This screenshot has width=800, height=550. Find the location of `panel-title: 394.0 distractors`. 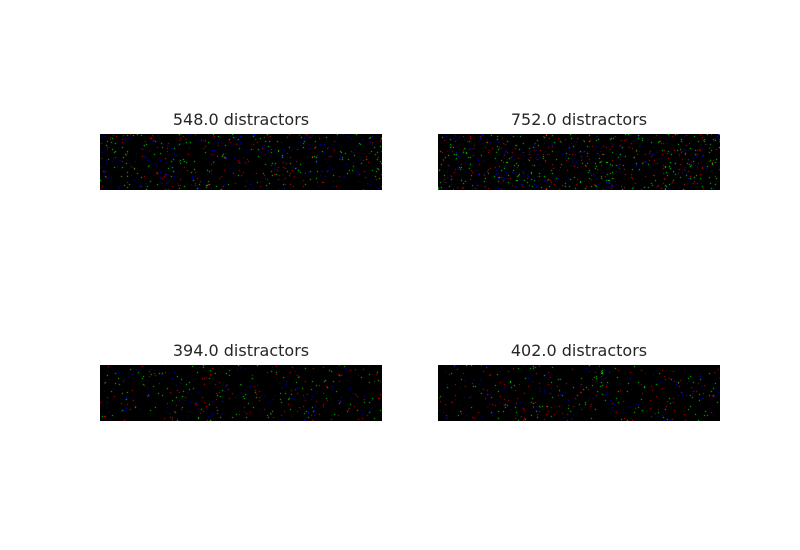

panel-title: 394.0 distractors is located at coordinates (241, 350).